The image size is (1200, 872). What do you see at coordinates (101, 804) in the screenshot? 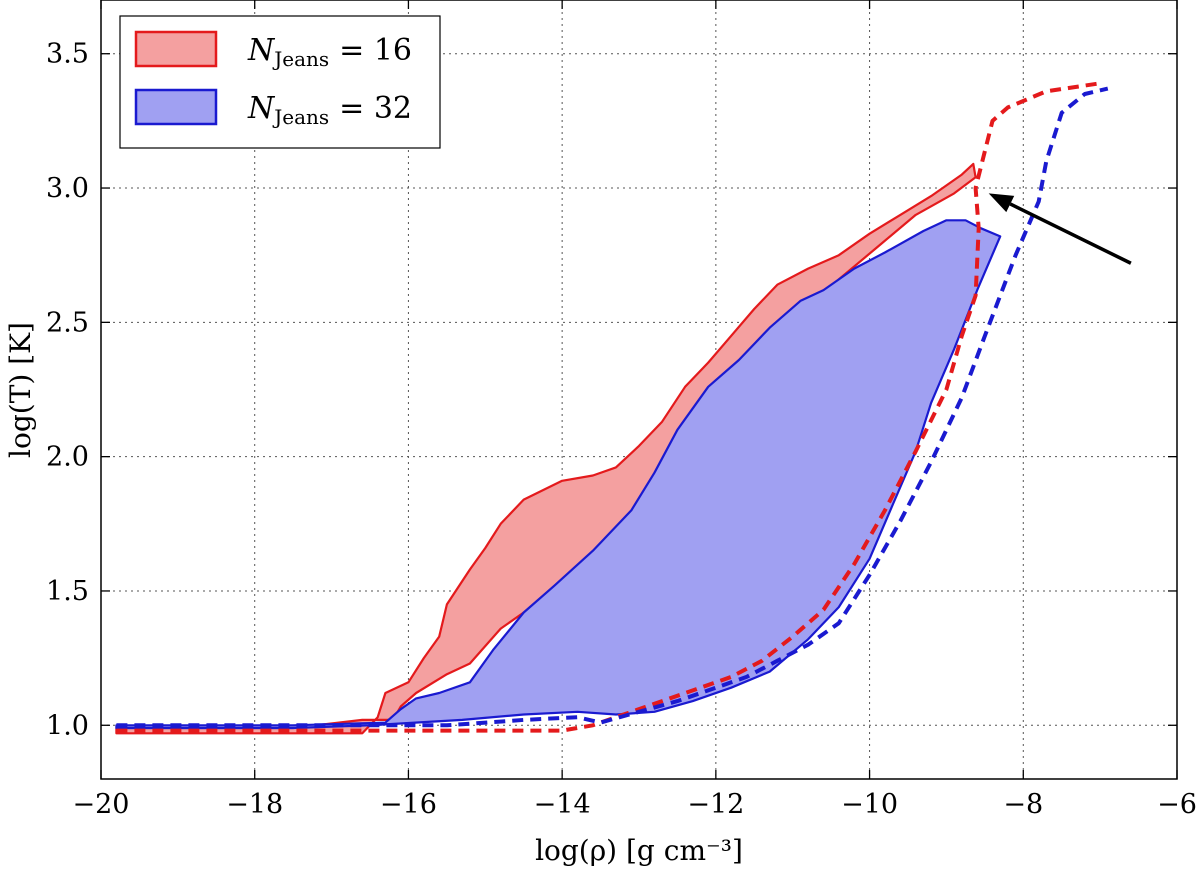
I see `x-tick-label: −20` at bounding box center [101, 804].